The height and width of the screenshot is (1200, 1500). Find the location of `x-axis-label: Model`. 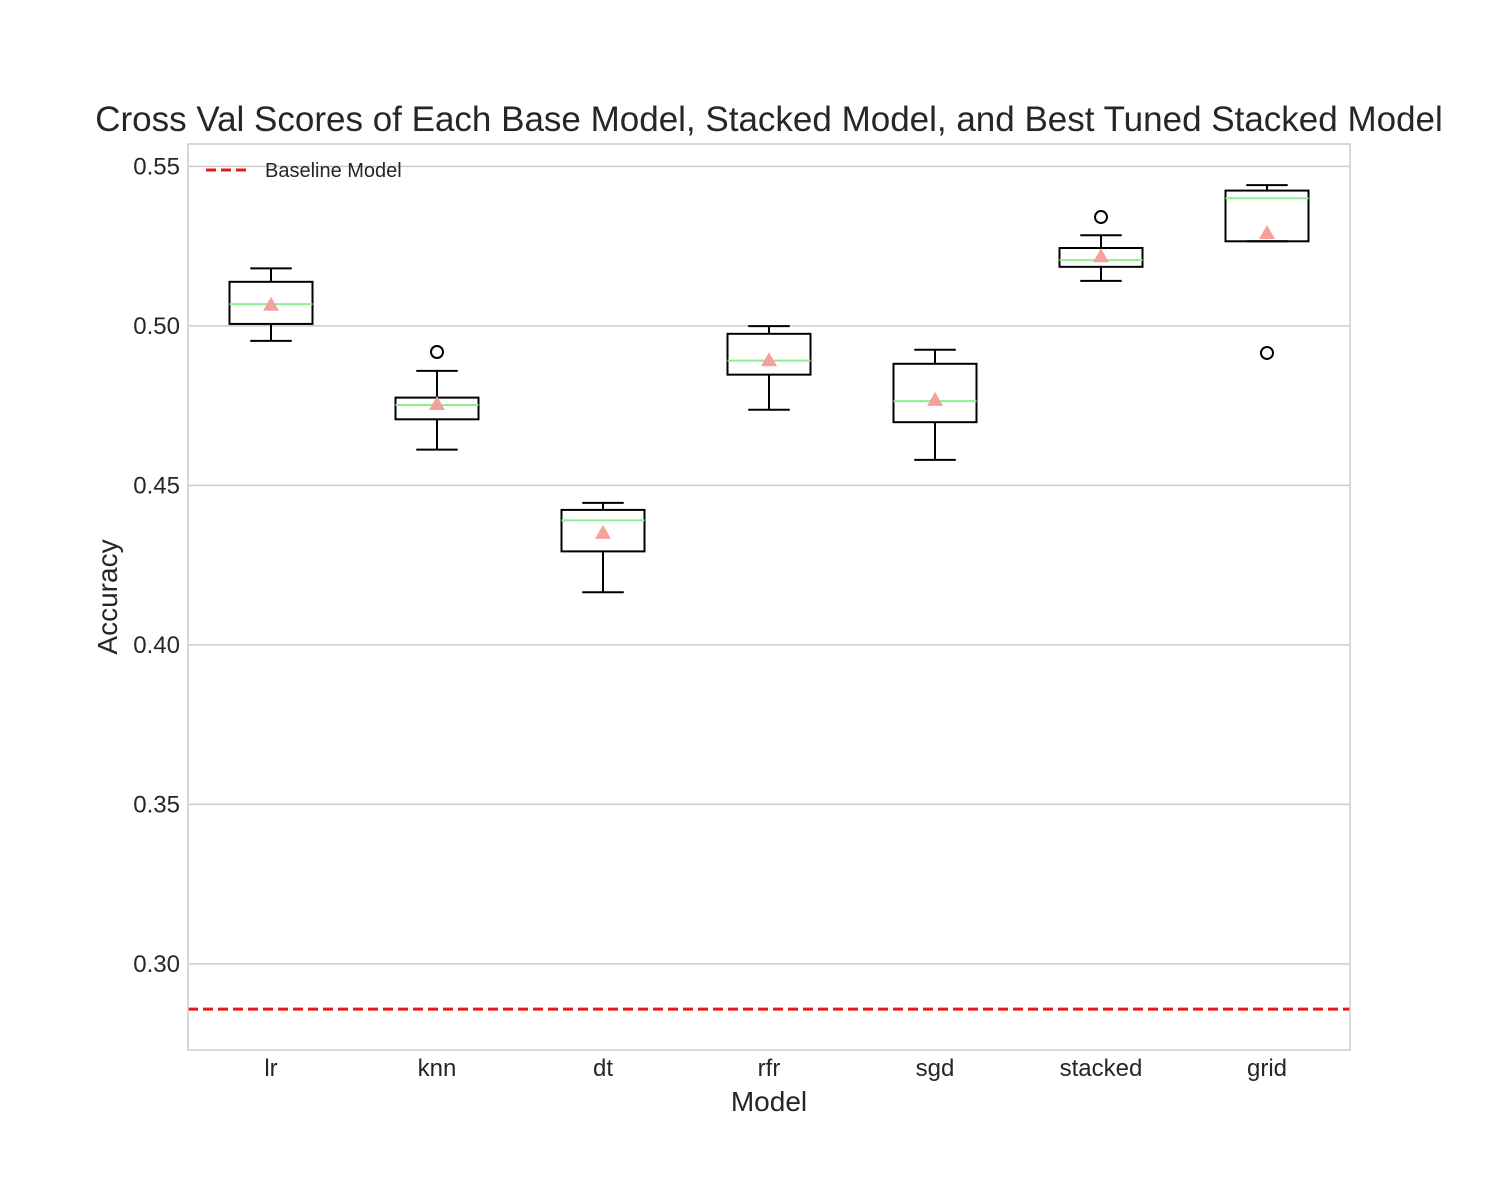

x-axis-label: Model is located at coordinates (769, 1101).